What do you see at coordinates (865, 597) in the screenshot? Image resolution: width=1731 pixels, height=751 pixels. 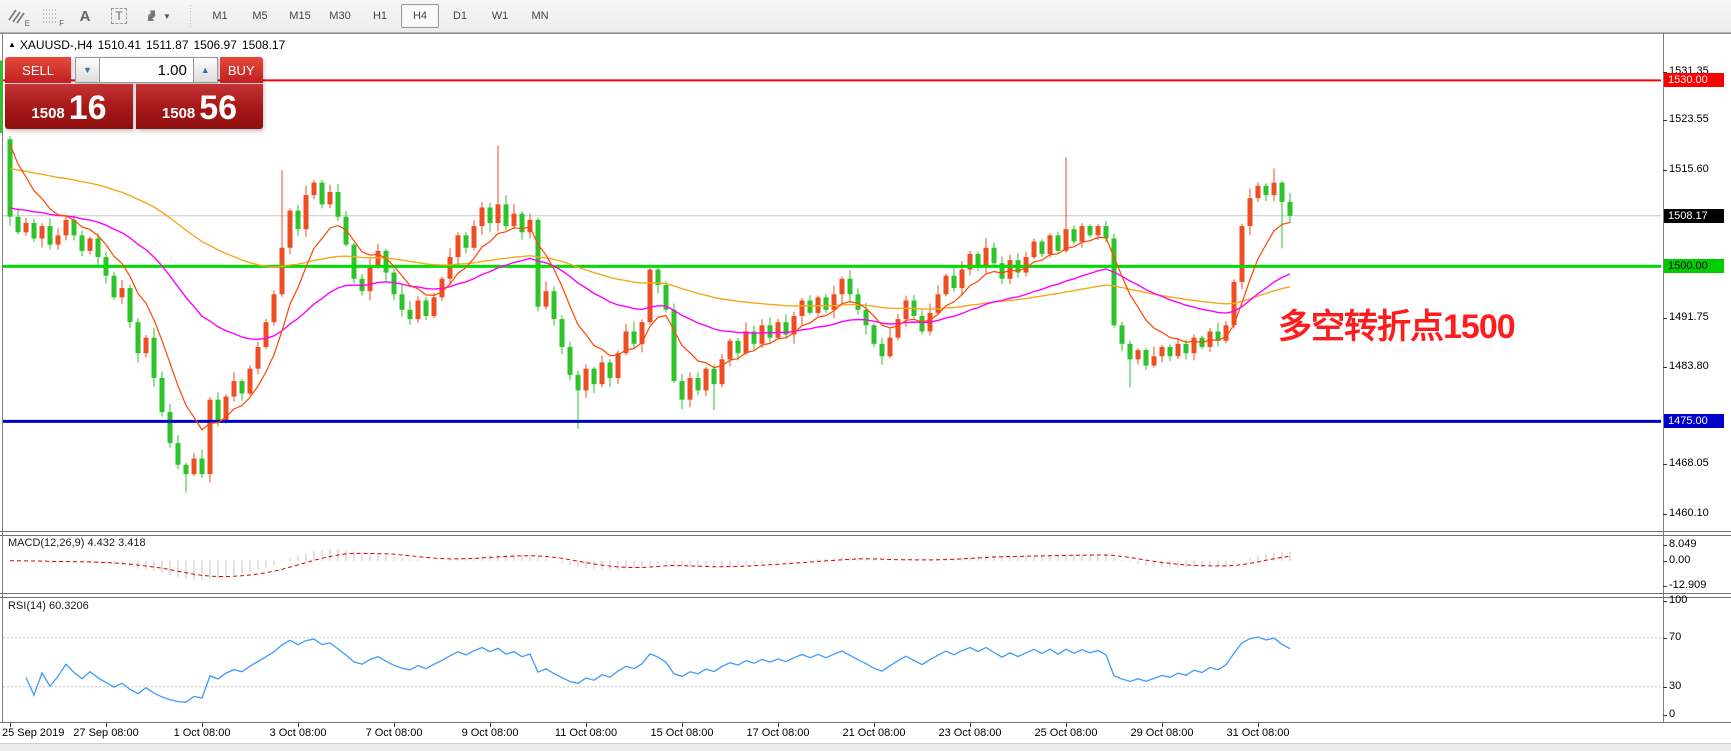 I see `rsi-top-border` at bounding box center [865, 597].